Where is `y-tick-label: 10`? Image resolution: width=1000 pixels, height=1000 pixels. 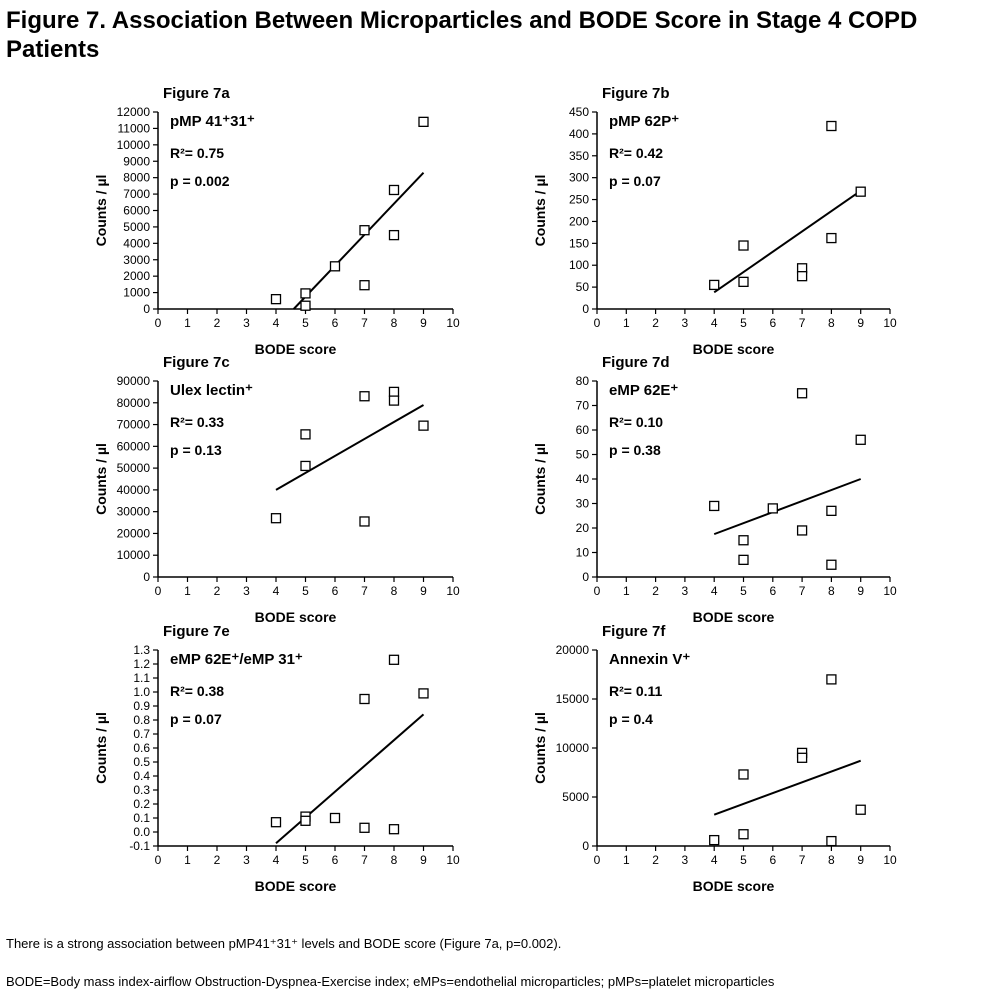 y-tick-label: 10 is located at coordinates (583, 553).